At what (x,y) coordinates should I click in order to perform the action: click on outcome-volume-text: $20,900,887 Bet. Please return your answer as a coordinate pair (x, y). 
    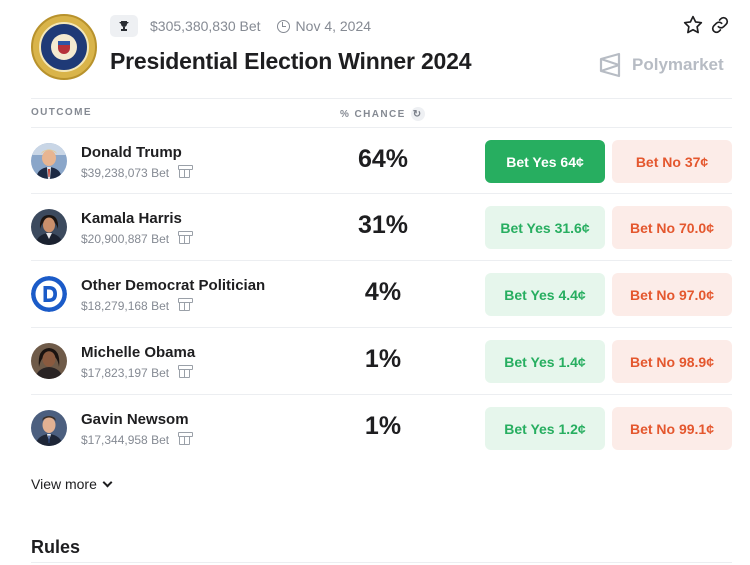
    Looking at the image, I should click on (125, 239).